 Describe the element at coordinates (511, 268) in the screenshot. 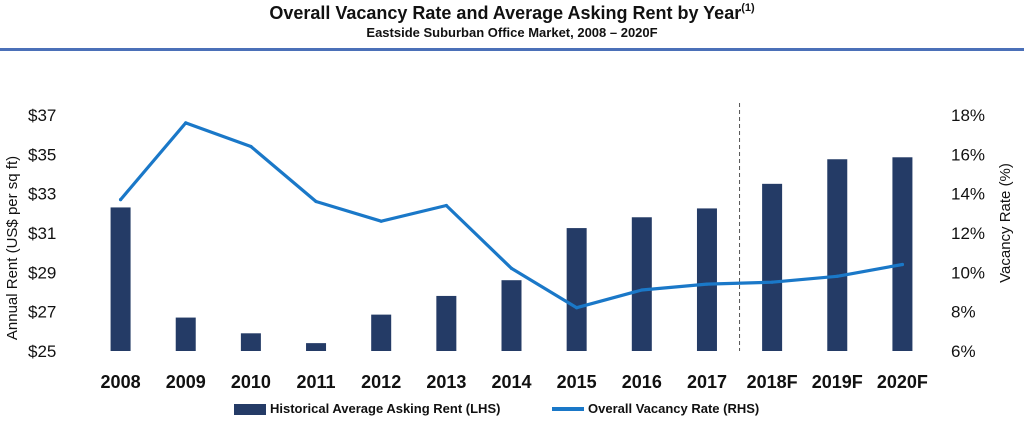

I see `vacancy-point-2014` at that location.